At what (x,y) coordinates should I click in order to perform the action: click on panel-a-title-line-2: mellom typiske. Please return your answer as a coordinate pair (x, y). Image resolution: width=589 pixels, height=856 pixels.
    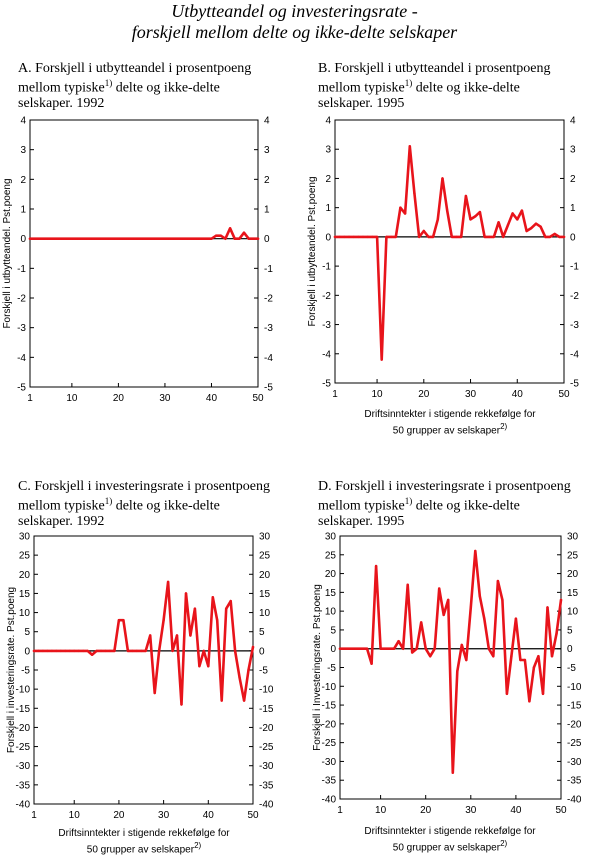
    Looking at the image, I should click on (61, 88).